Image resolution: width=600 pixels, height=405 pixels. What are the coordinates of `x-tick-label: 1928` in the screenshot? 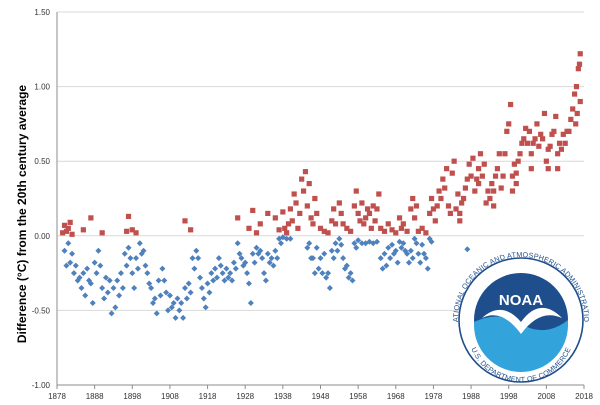 It's located at (245, 396).